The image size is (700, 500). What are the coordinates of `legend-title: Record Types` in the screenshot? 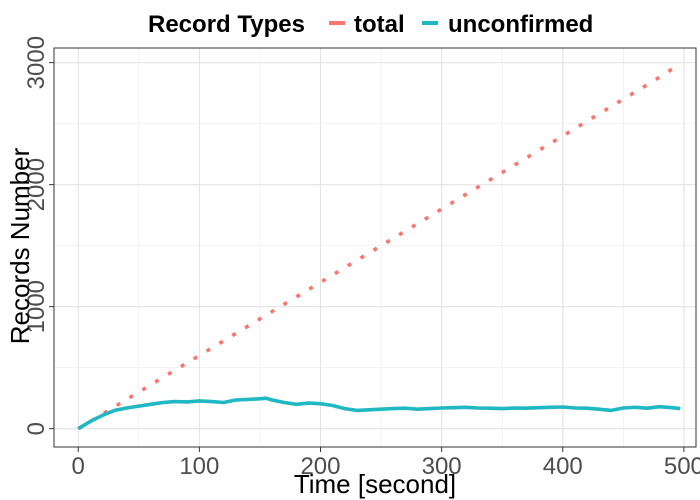 It's located at (226, 24).